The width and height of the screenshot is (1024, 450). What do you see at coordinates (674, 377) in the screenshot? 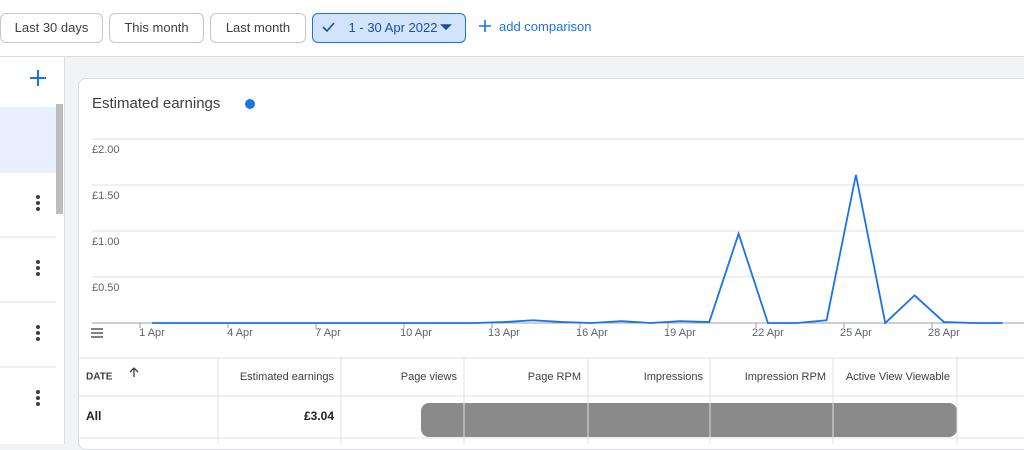
I see `column-header: Impressions` at bounding box center [674, 377].